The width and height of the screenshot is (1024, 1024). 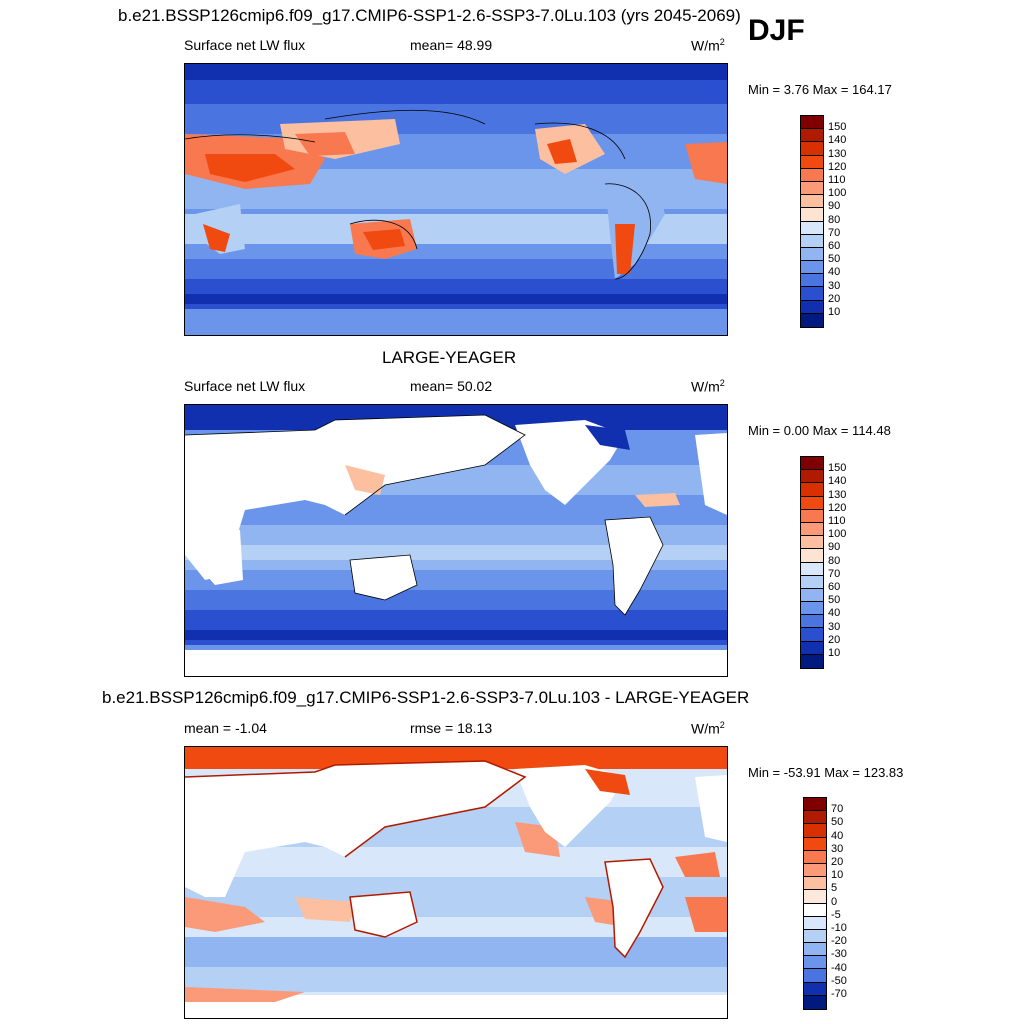 What do you see at coordinates (456, 540) in the screenshot?
I see `panel2-map` at bounding box center [456, 540].